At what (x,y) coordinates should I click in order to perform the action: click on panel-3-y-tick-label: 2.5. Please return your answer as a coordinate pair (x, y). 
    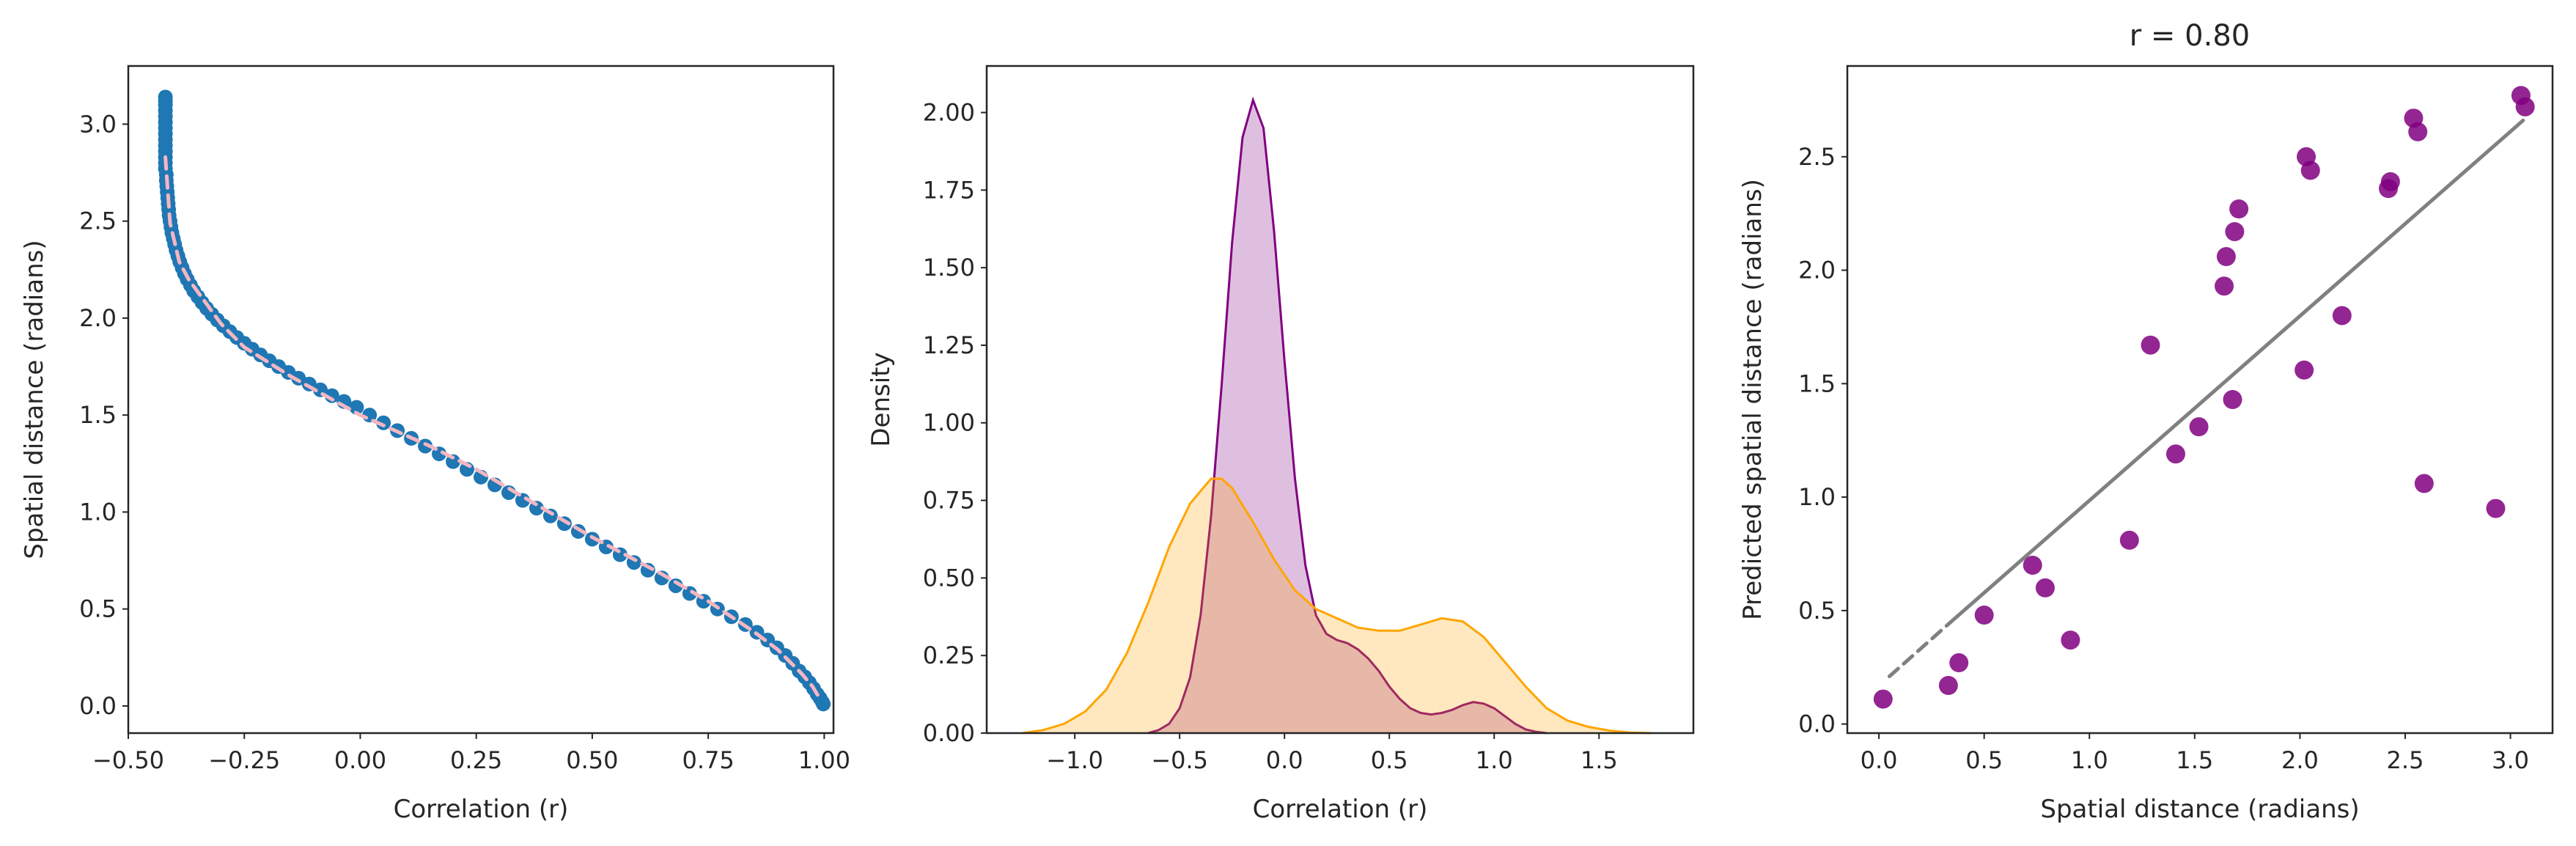
    Looking at the image, I should click on (1817, 157).